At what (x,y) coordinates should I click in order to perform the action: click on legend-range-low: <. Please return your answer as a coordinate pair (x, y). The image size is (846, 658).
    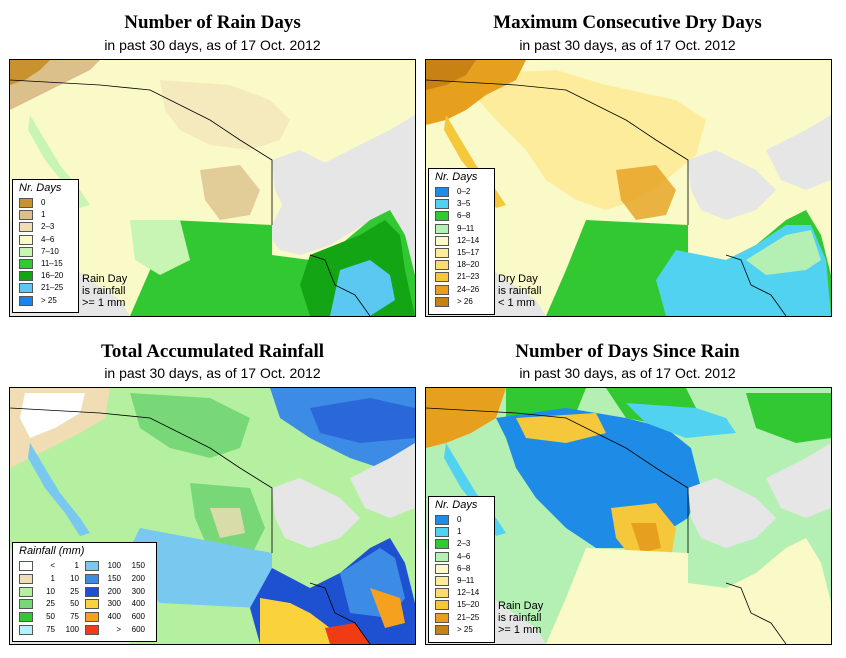
    Looking at the image, I should click on (52, 565).